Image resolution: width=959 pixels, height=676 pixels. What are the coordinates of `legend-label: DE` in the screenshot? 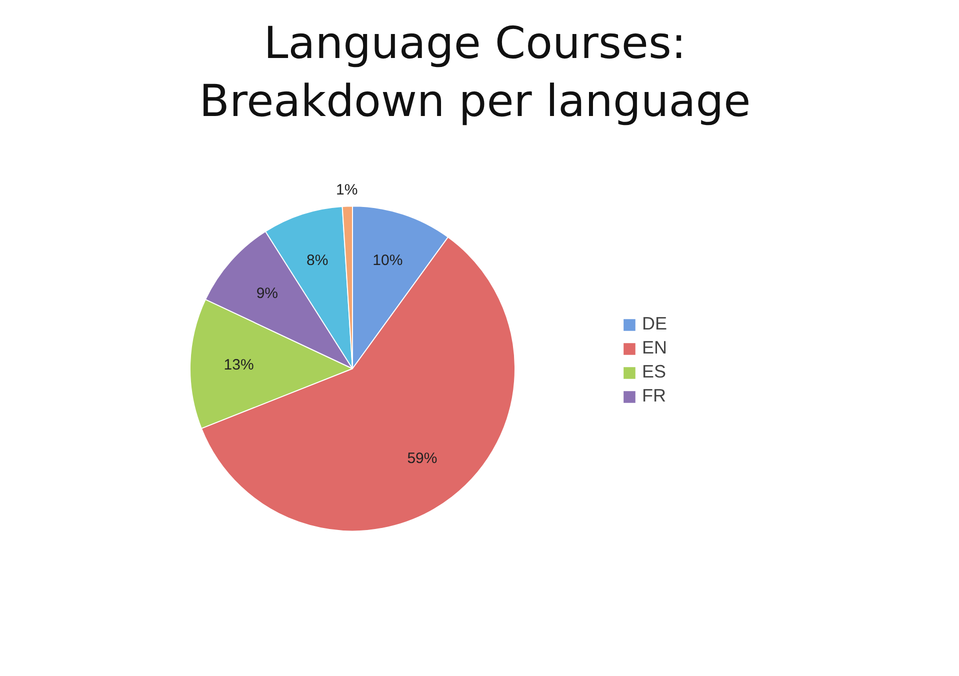 It's located at (654, 324).